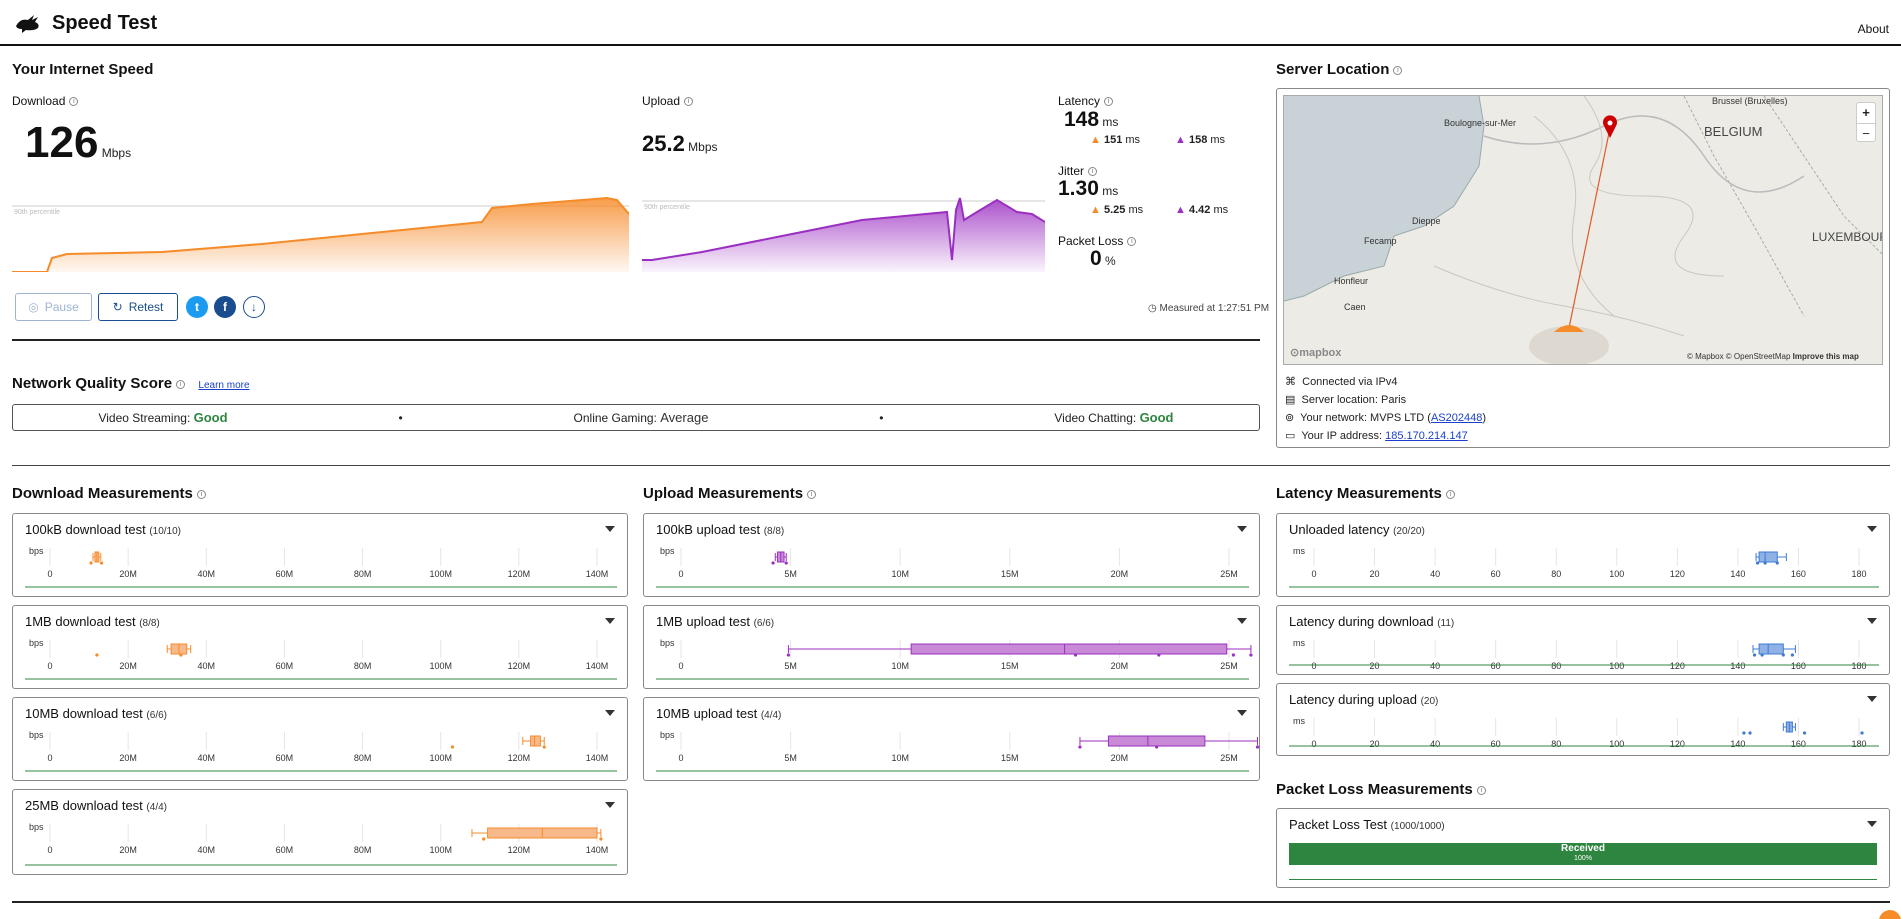  Describe the element at coordinates (1866, 132) in the screenshot. I see `zoom-out-button: −` at that location.